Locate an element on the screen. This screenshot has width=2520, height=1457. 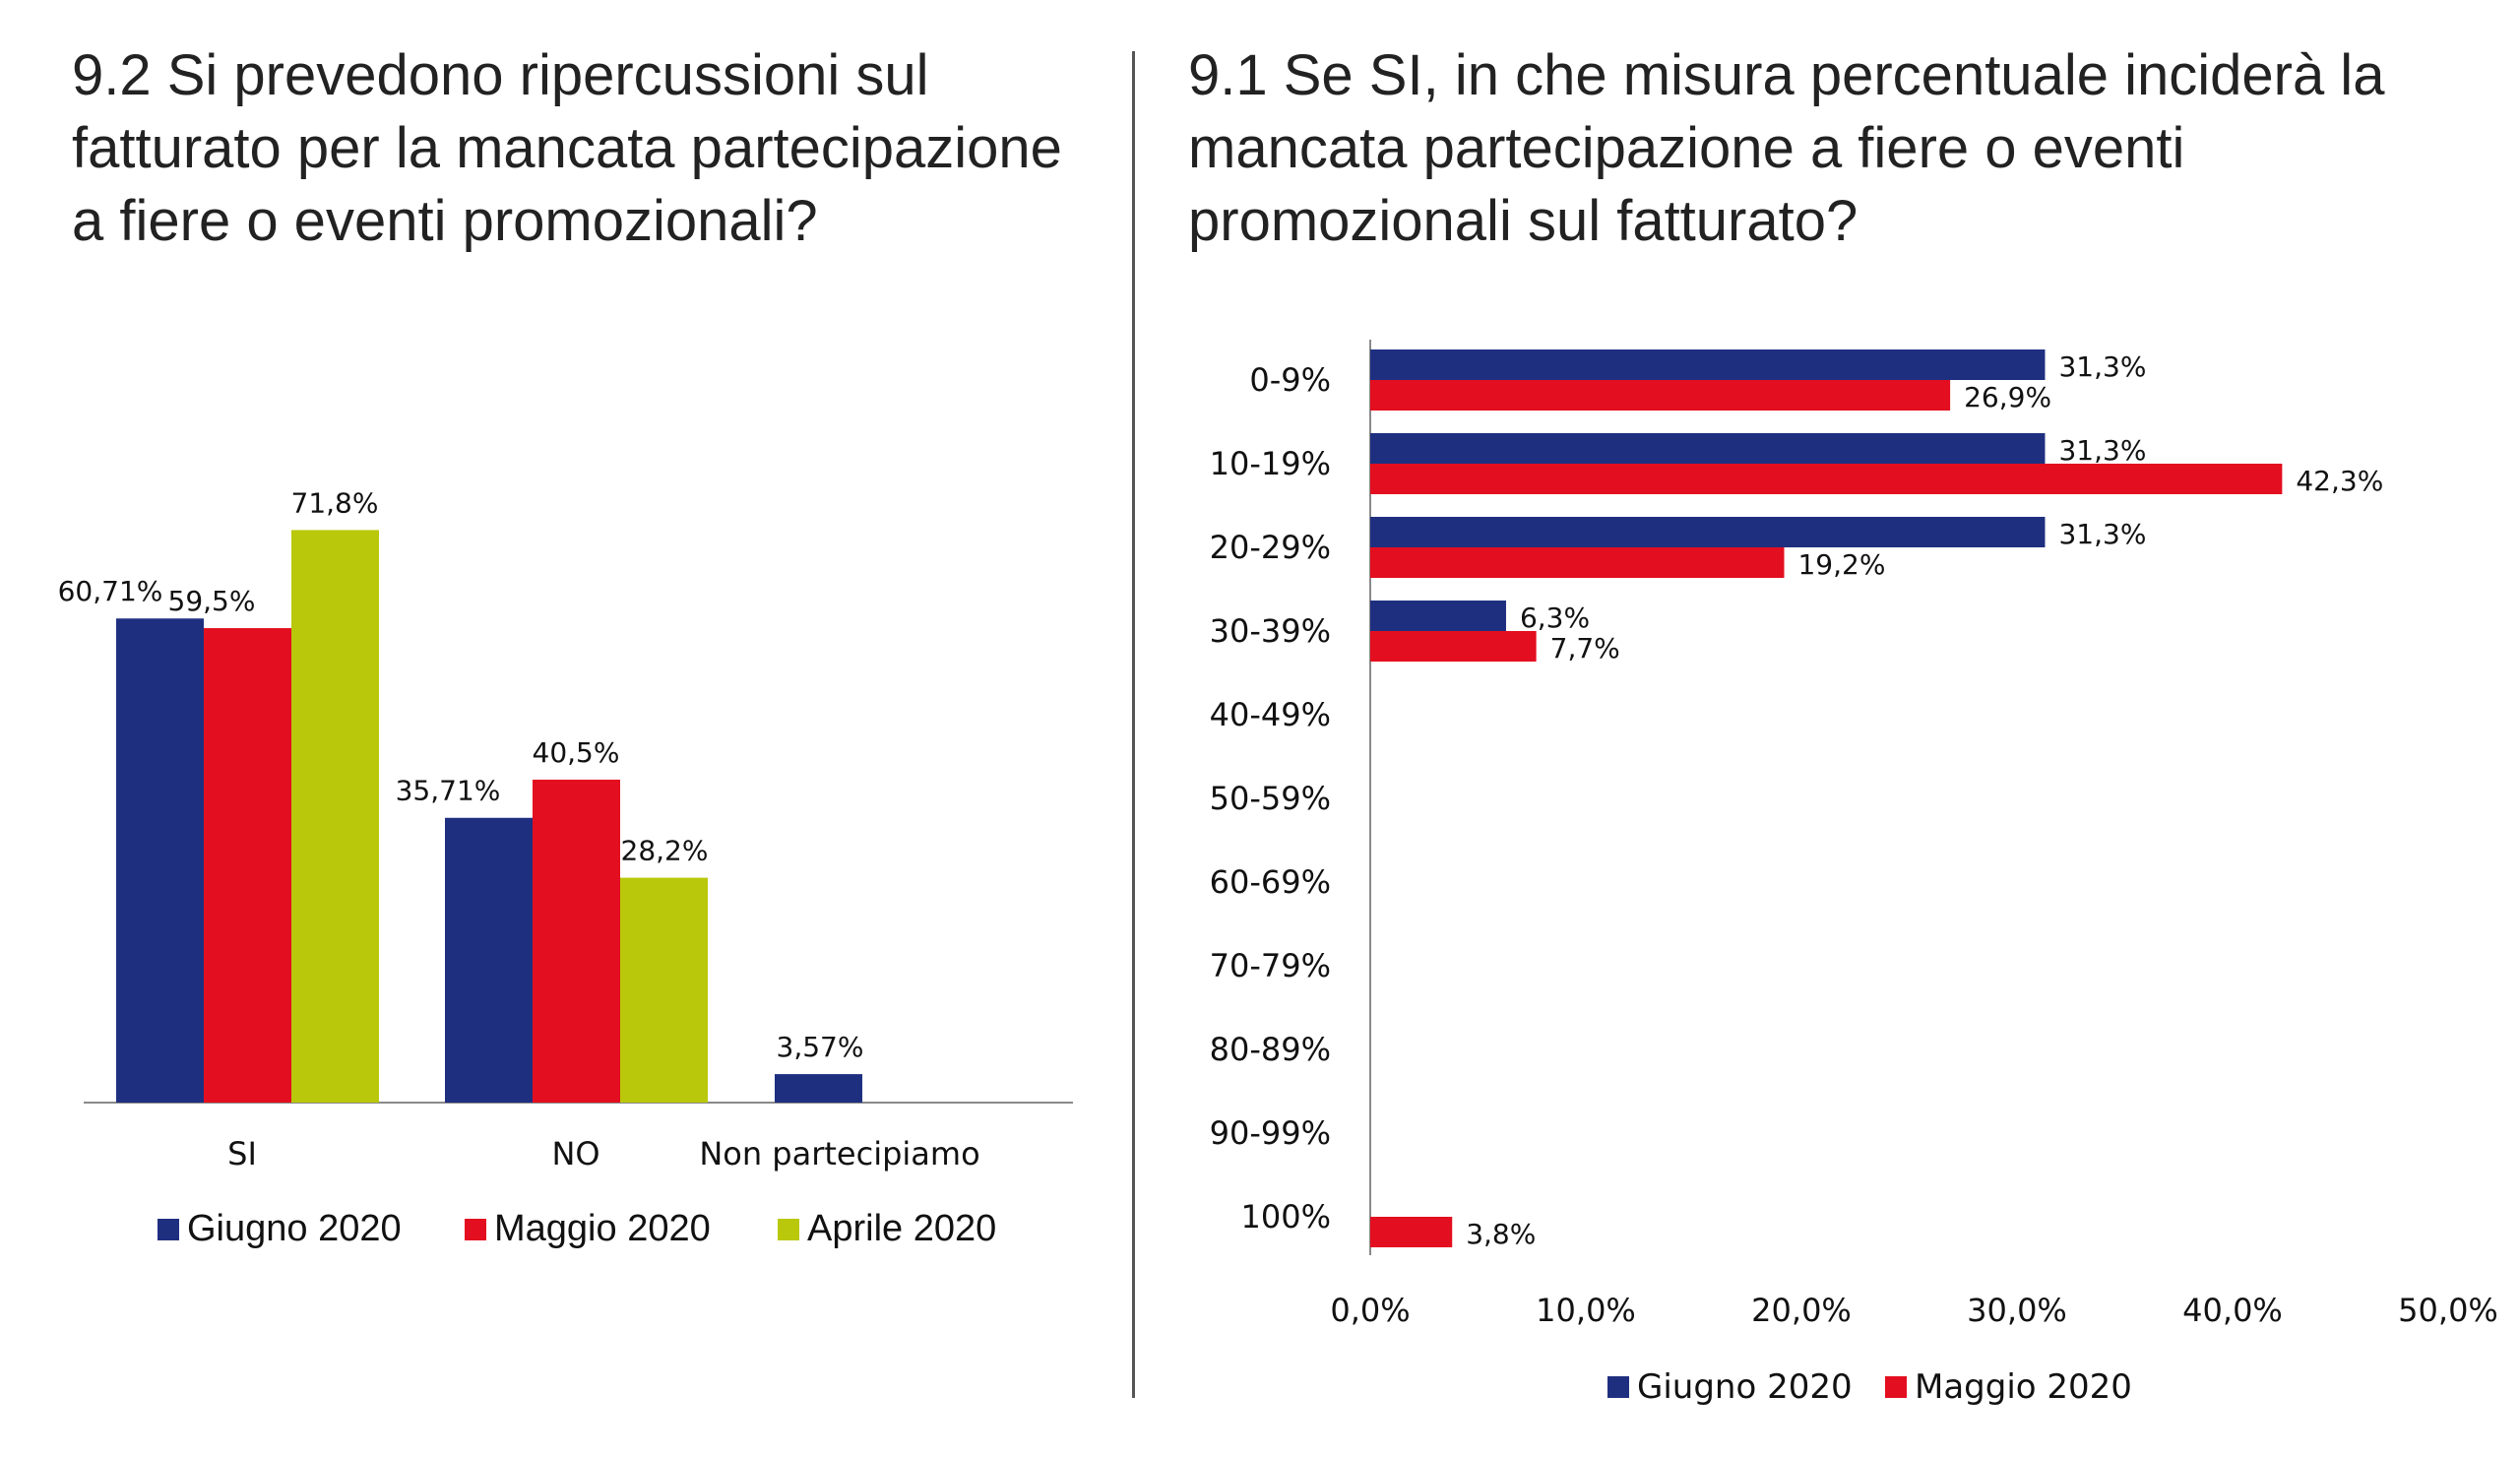
data-label: 71,8% is located at coordinates (335, 502).